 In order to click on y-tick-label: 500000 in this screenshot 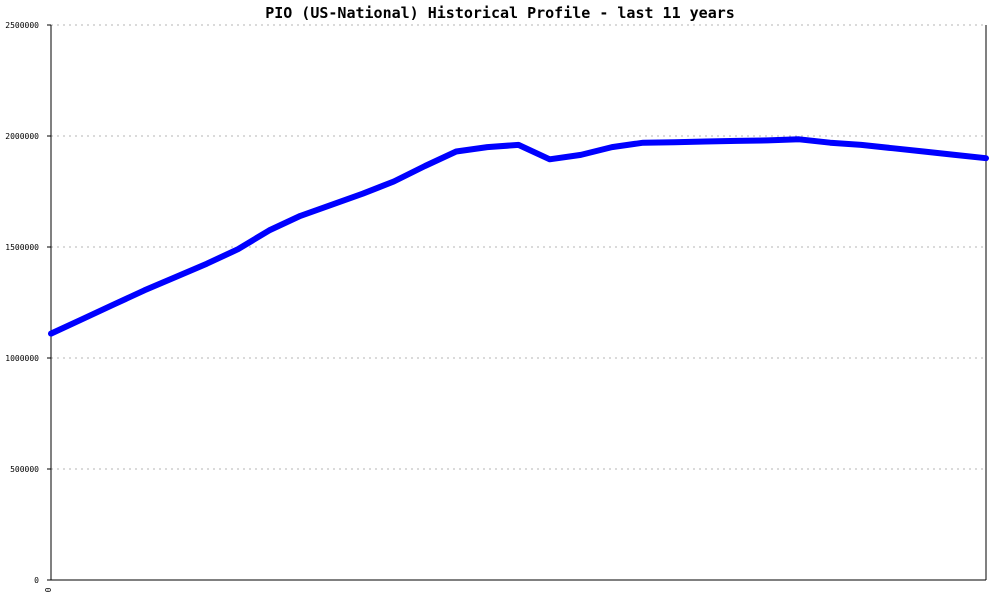, I will do `click(24, 469)`.